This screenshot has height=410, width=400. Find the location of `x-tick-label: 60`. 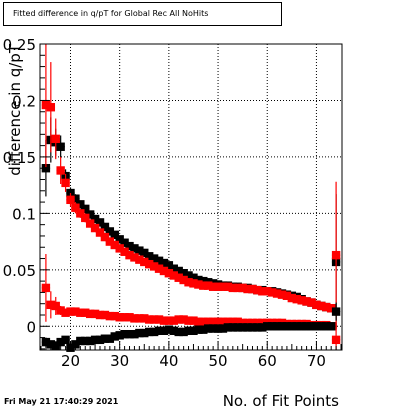

x-tick-label: 60 is located at coordinates (267, 361).